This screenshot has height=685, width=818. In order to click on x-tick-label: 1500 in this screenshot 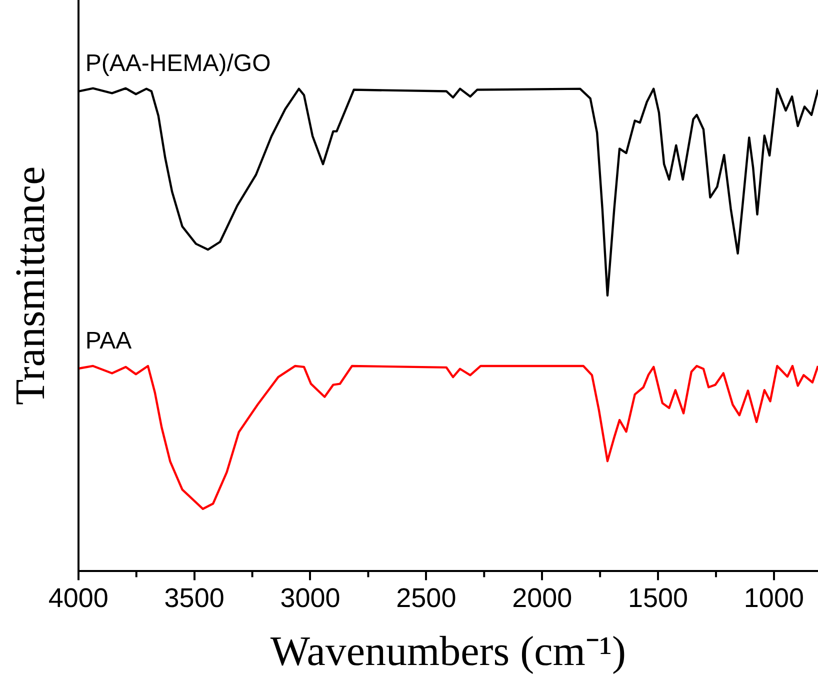, I will do `click(658, 597)`.